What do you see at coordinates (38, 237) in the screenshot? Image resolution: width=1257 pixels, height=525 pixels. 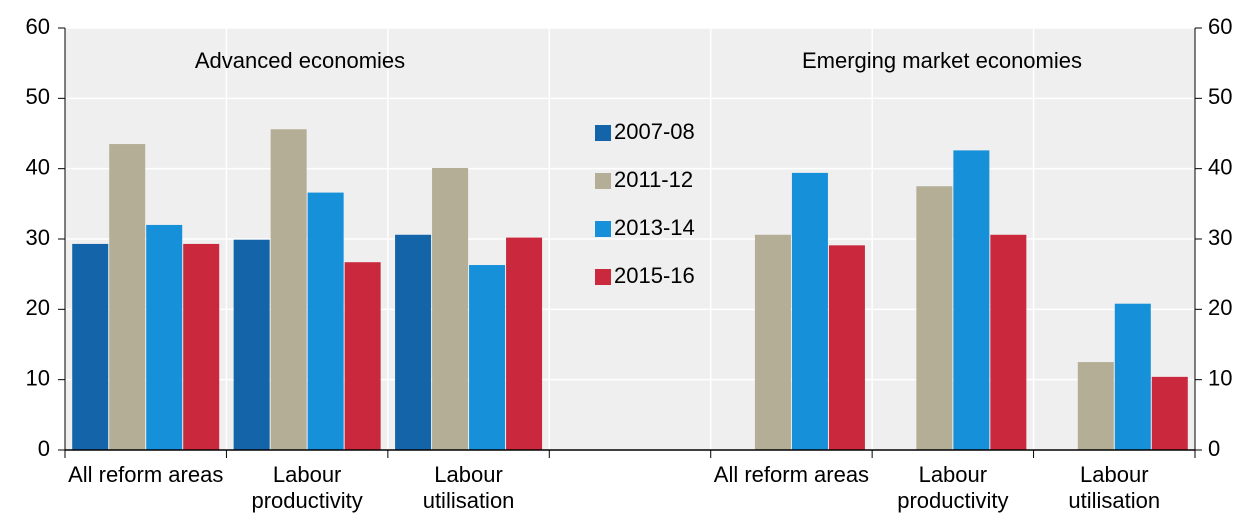 I see `y-tick-label: 30` at bounding box center [38, 237].